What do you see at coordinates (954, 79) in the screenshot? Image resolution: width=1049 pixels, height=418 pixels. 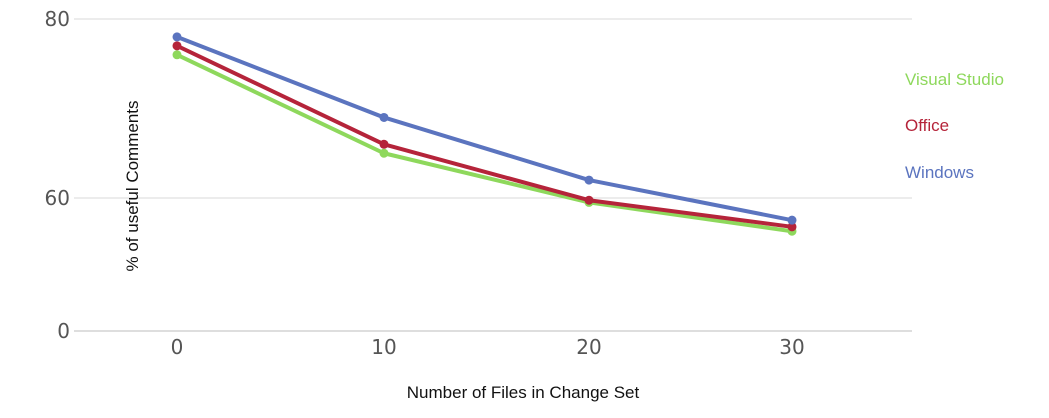 I see `legend-item-visual-studio: Visual Studio` at bounding box center [954, 79].